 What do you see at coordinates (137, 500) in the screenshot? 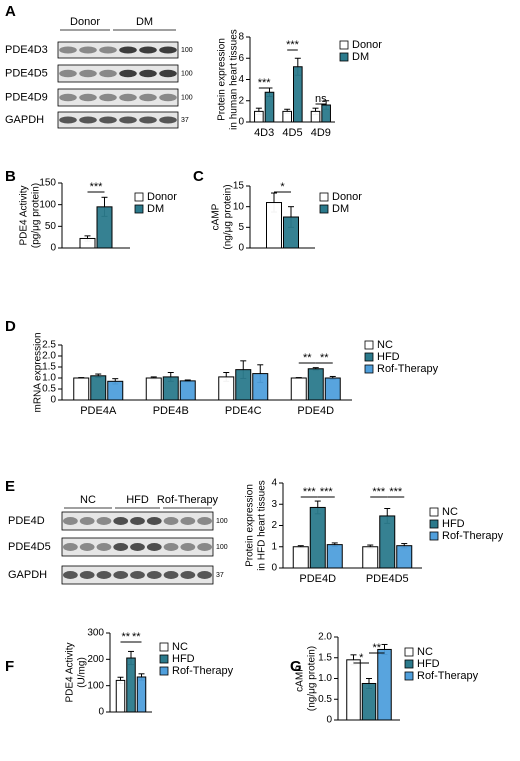
I see `blot-group-label: HFD` at bounding box center [137, 500].